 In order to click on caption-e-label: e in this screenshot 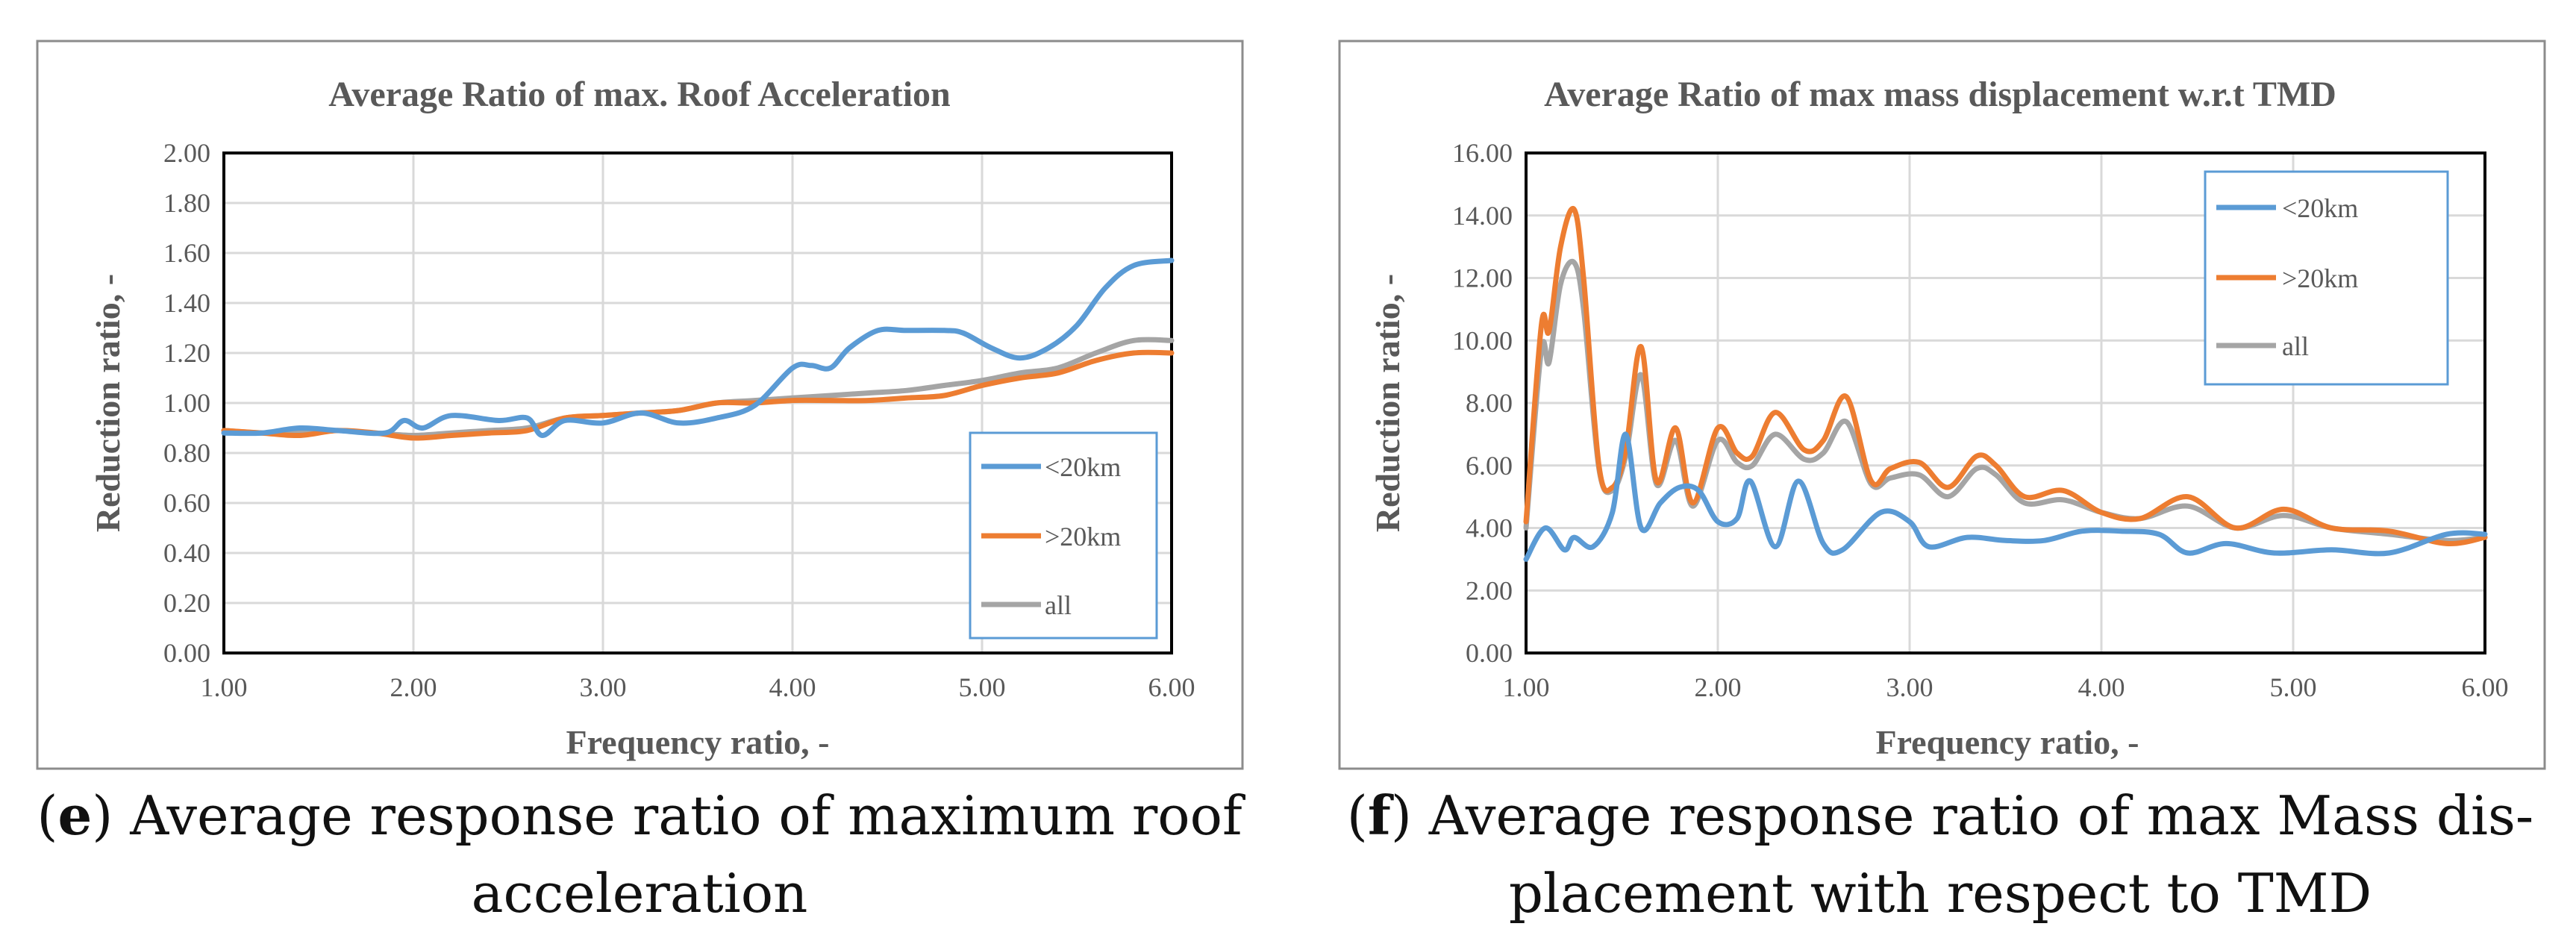, I will do `click(74, 815)`.